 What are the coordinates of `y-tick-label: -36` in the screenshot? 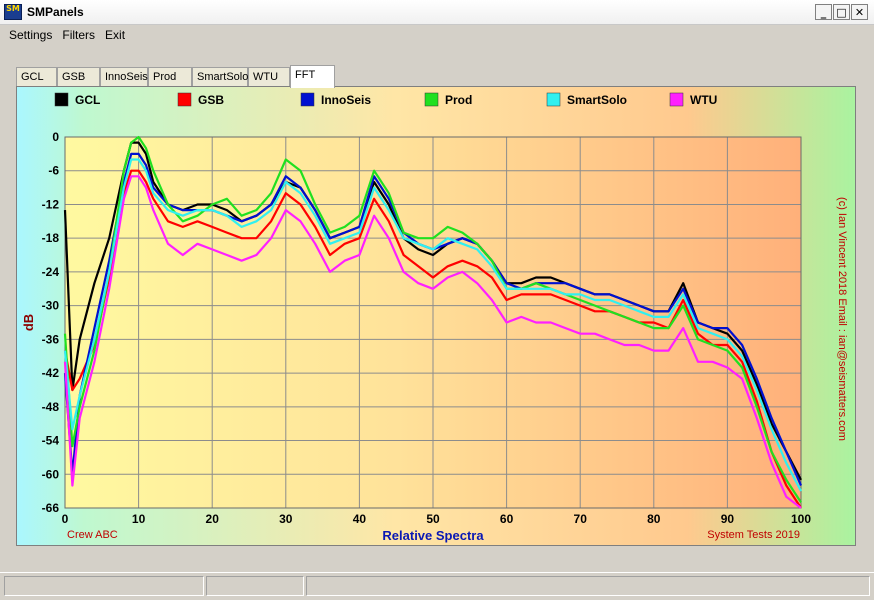 It's located at (51, 339).